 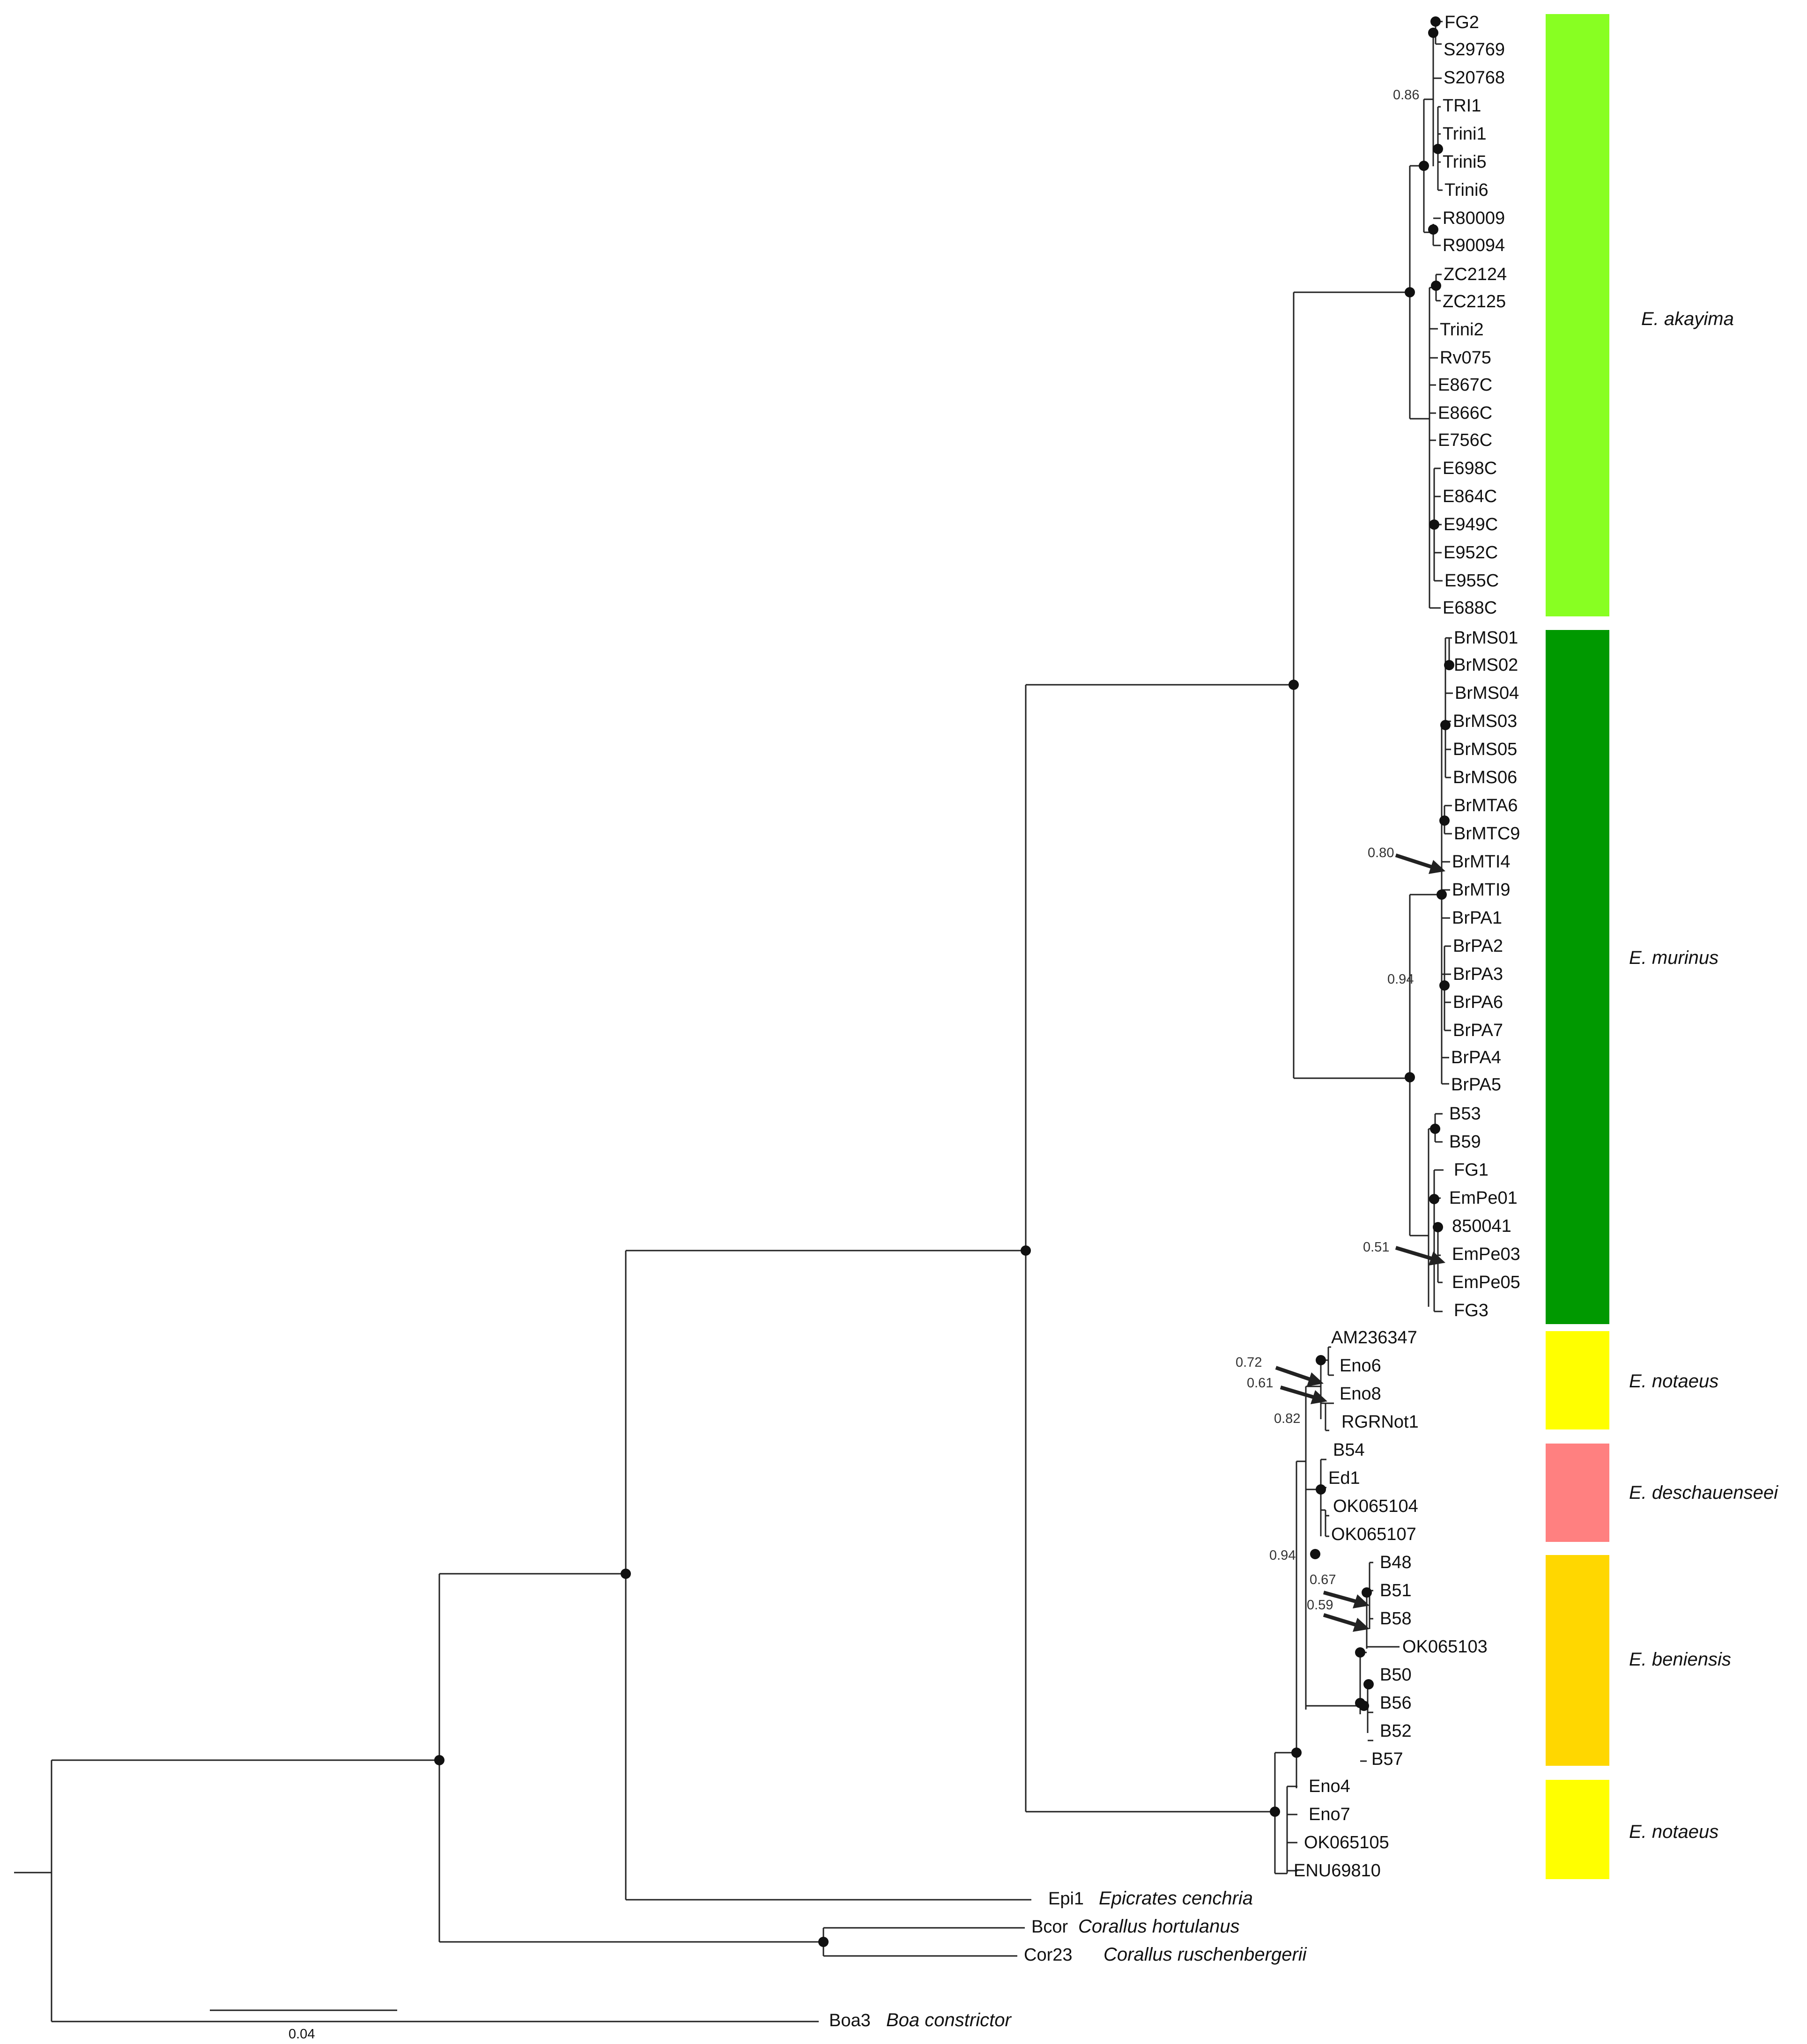 I want to click on species-name: Corallus ruschenbergerii, so click(x=1205, y=1955).